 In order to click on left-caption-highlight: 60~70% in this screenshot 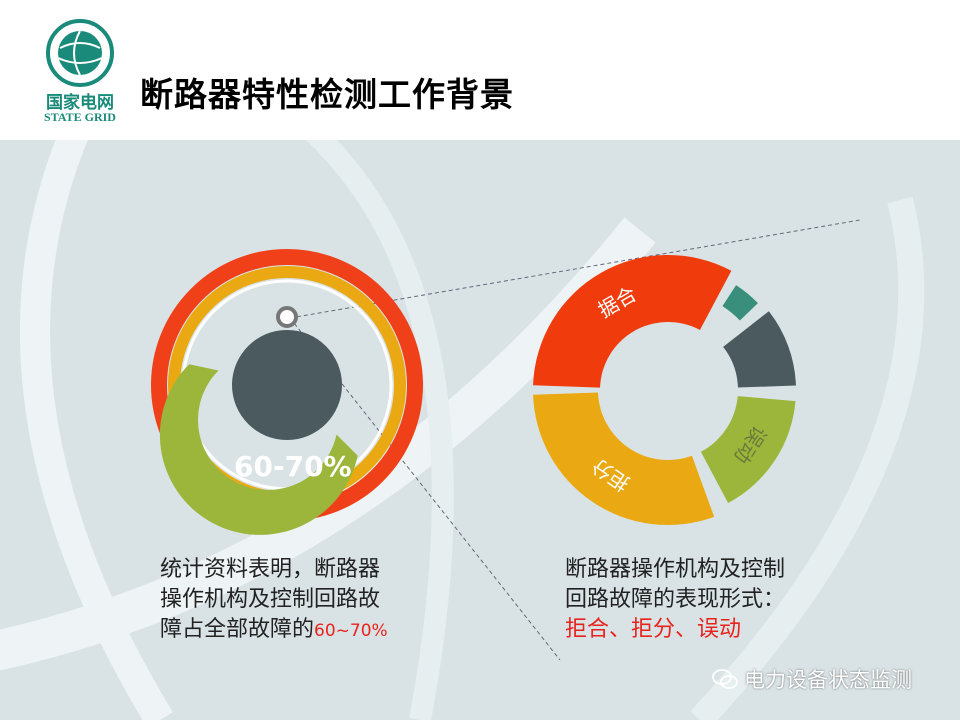, I will do `click(351, 631)`.